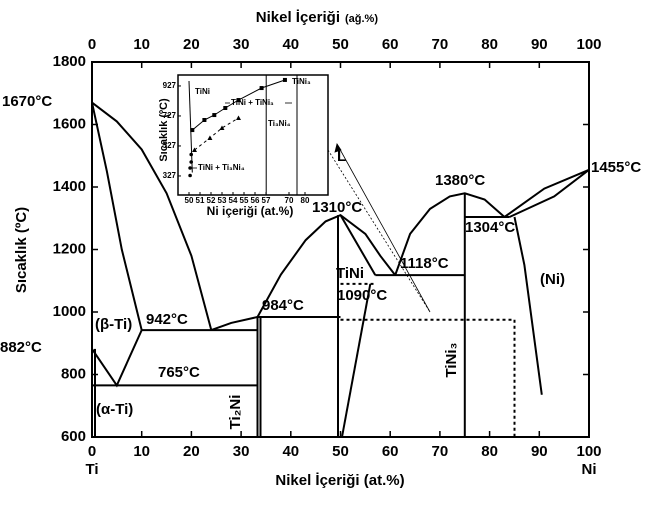  Describe the element at coordinates (289, 200) in the screenshot. I see `inset-x-tick-label: 70` at that location.